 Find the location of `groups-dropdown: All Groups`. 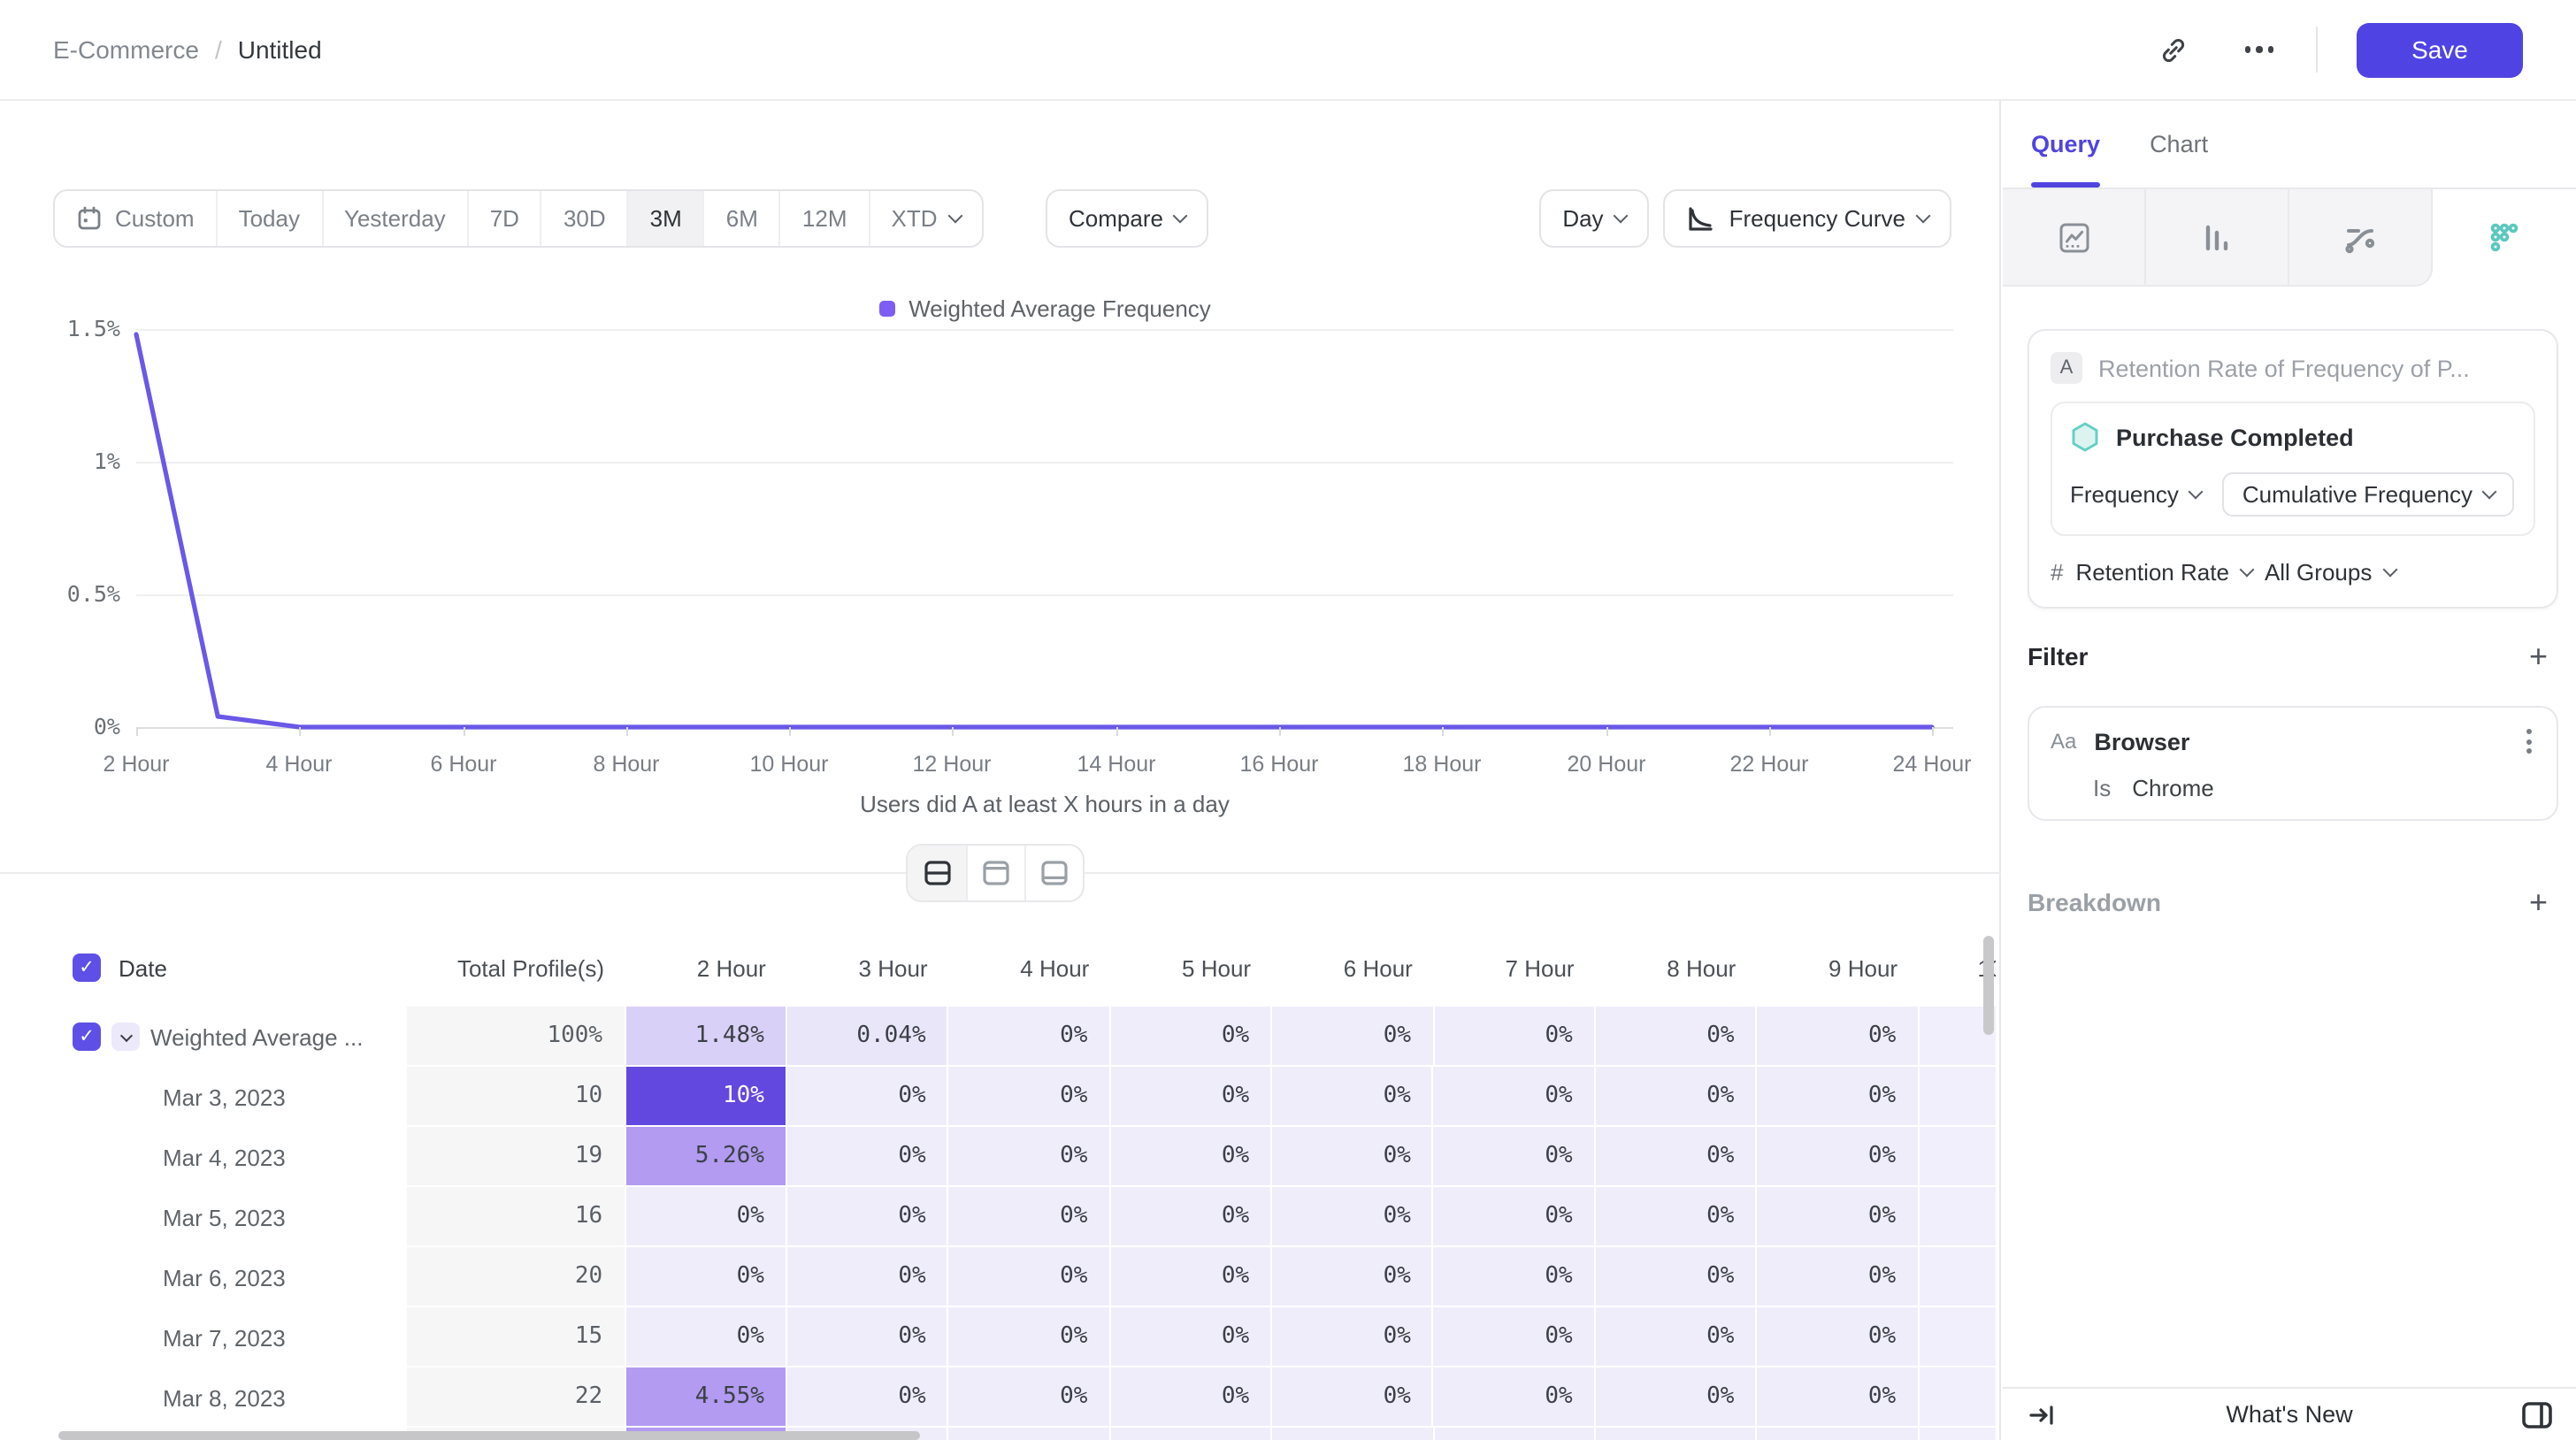

groups-dropdown: All Groups is located at coordinates (2331, 572).